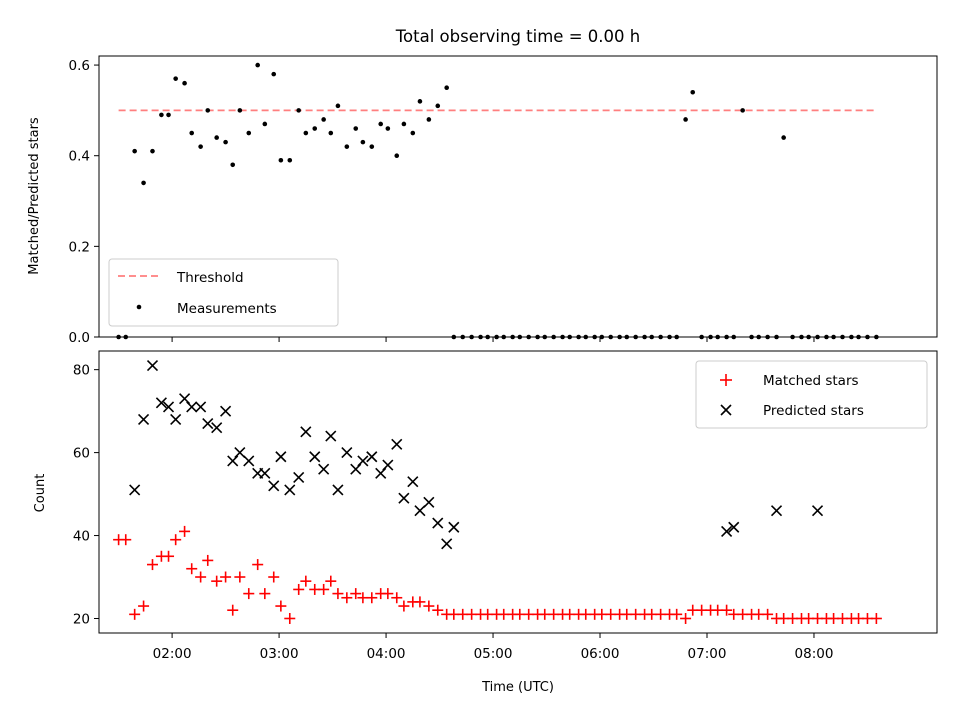 Image resolution: width=960 pixels, height=724 pixels. Describe the element at coordinates (600, 654) in the screenshot. I see `x-tick-label: 06:00` at that location.